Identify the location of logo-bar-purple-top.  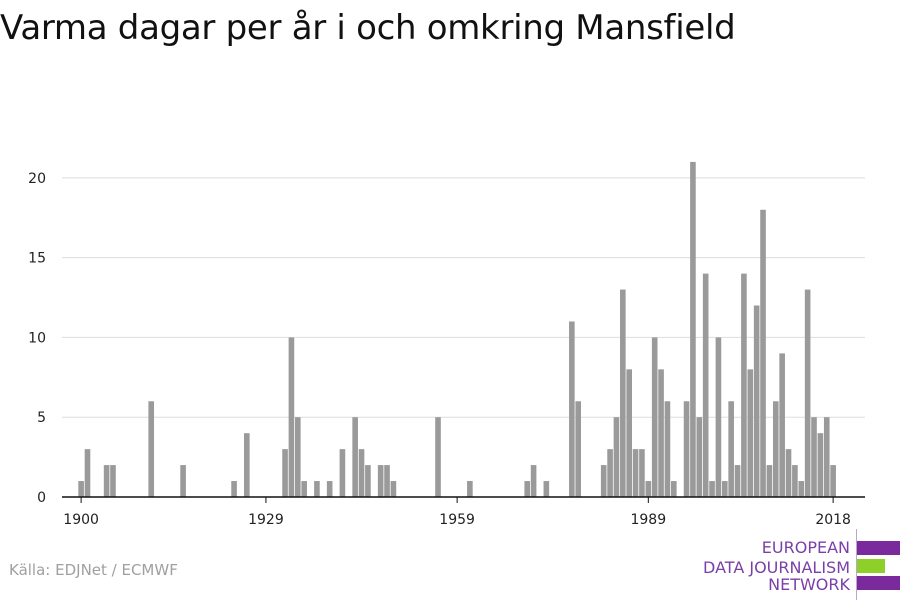
(878, 548).